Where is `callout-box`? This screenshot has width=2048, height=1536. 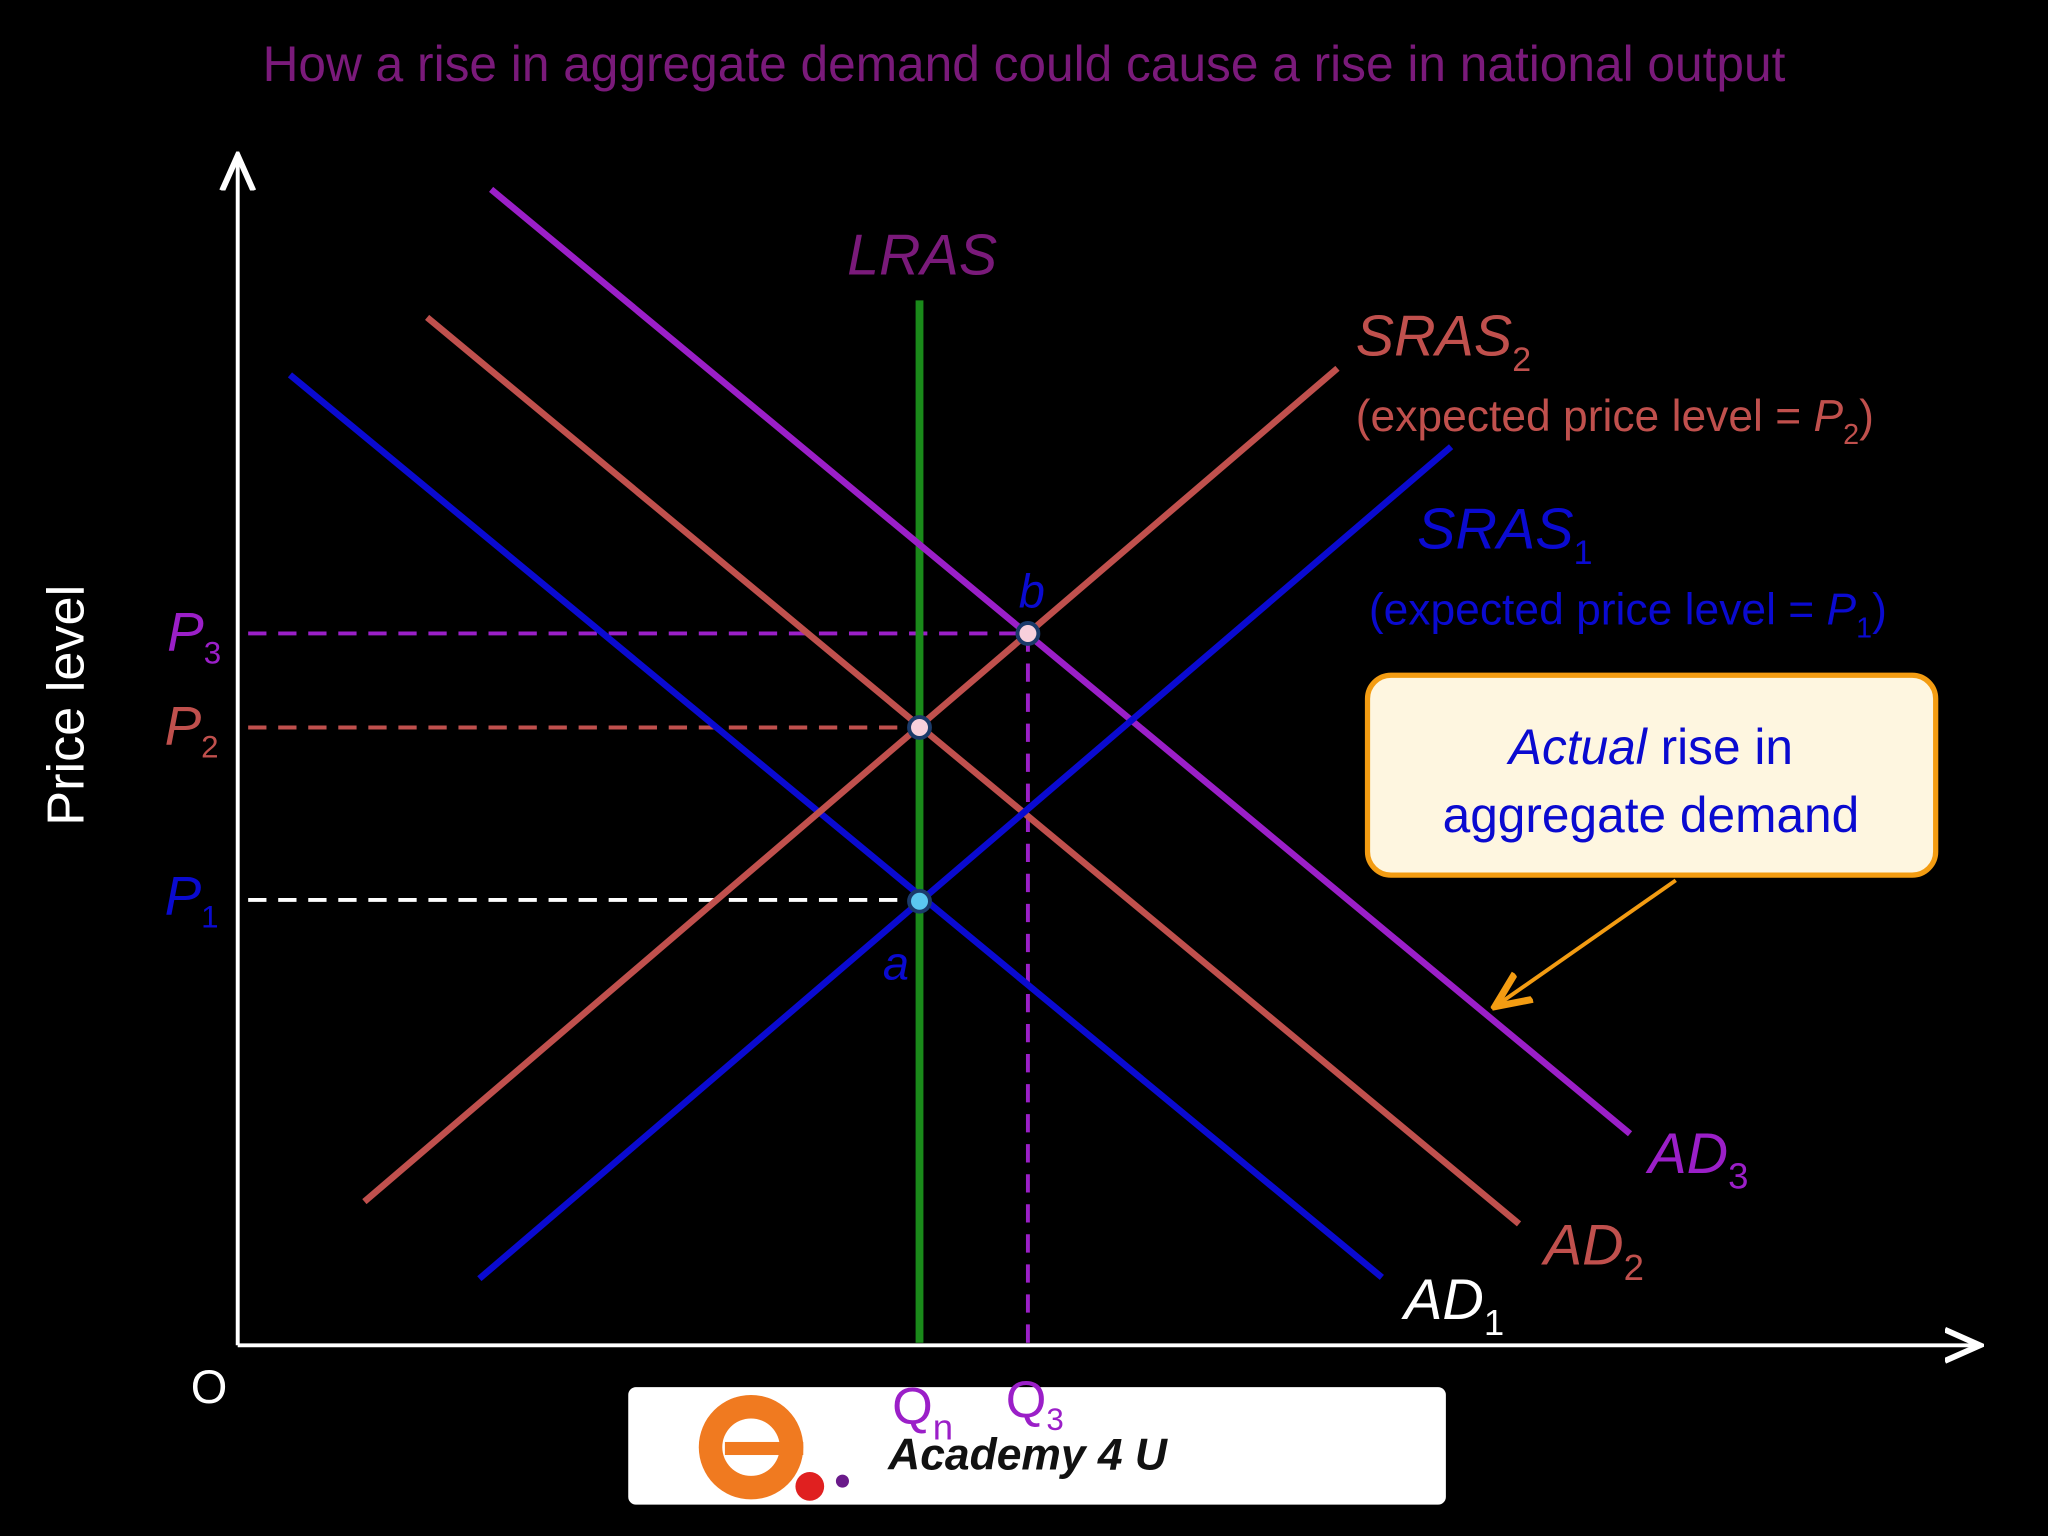 callout-box is located at coordinates (1651, 775).